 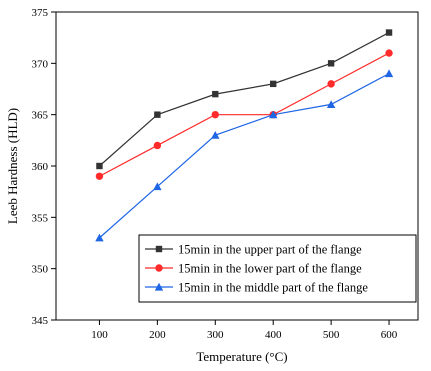 I want to click on y-tick-label: 360, so click(x=40, y=167).